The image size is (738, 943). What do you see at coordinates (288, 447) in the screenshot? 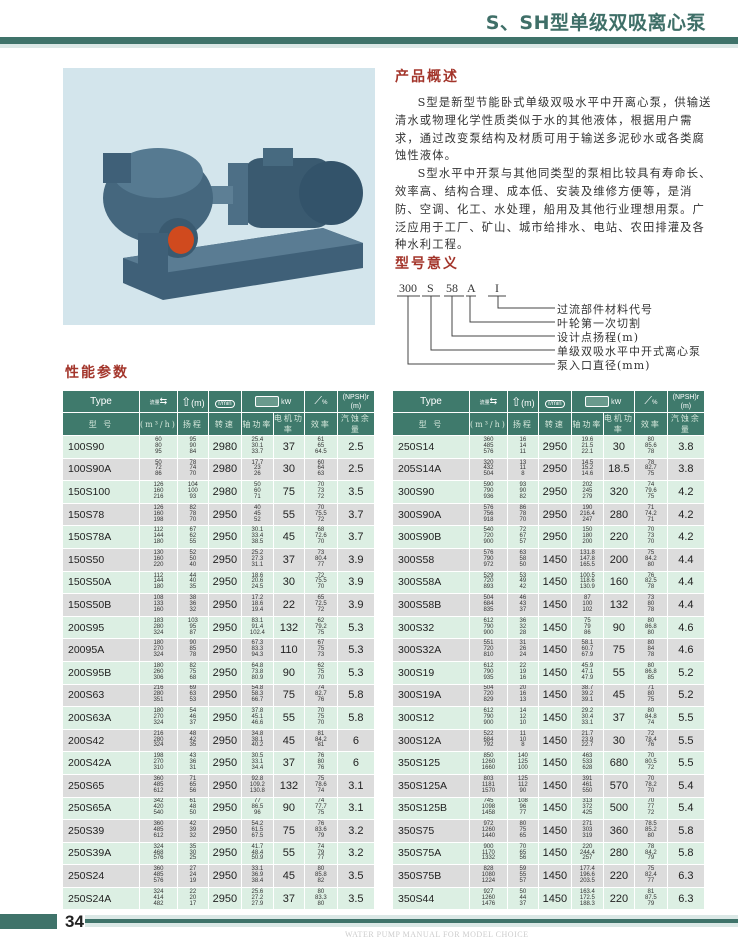
I see `motor-power: 37` at bounding box center [288, 447].